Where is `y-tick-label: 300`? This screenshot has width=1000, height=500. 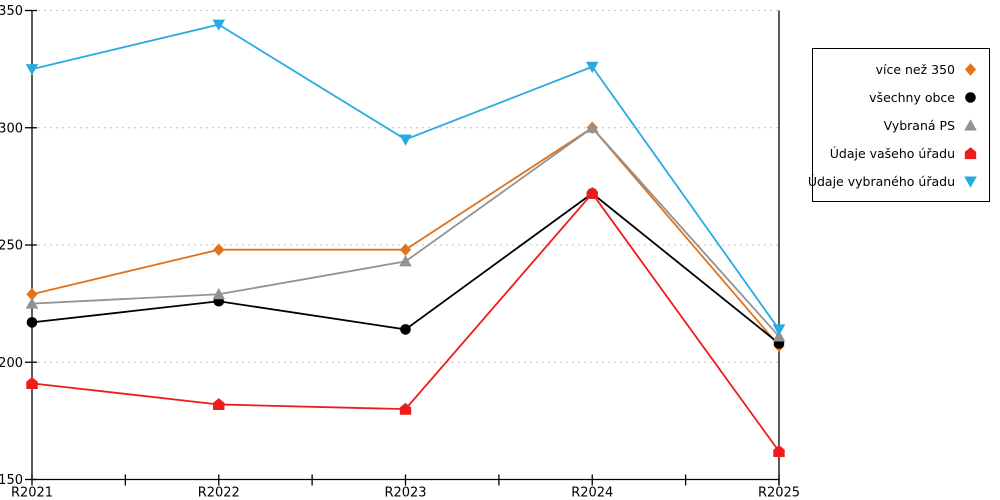 y-tick-label: 300 is located at coordinates (11, 128).